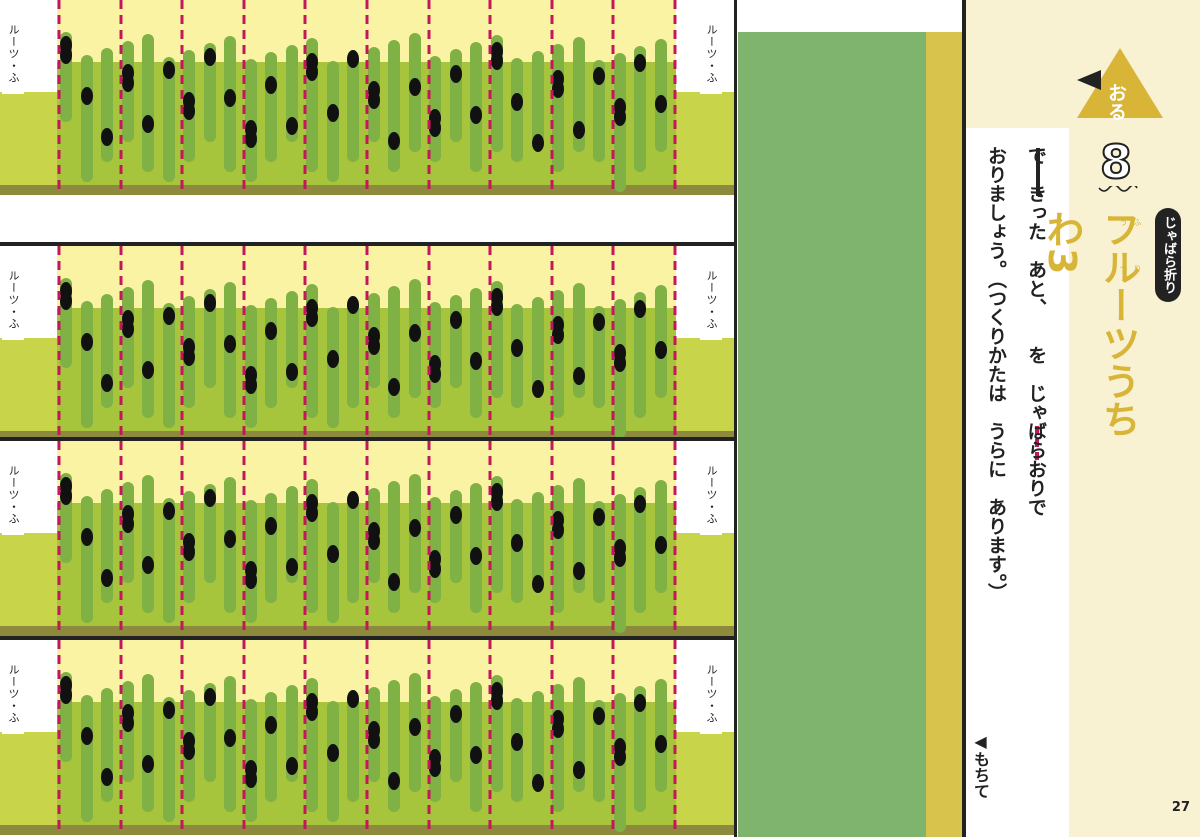 The height and width of the screenshot is (837, 1200). What do you see at coordinates (735, 418) in the screenshot?
I see `spine-line` at bounding box center [735, 418].